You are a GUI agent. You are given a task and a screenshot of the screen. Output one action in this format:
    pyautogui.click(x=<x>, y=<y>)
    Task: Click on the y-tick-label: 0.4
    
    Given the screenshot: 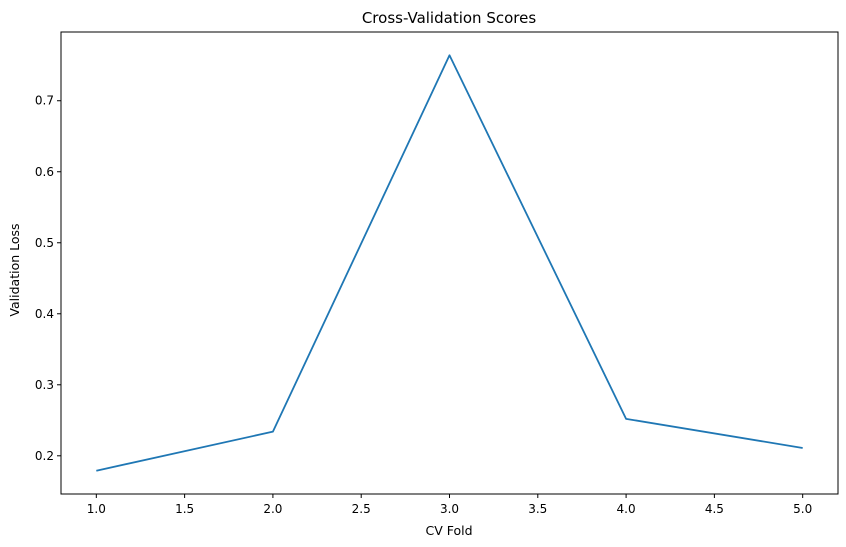 What is the action you would take?
    pyautogui.click(x=44, y=314)
    